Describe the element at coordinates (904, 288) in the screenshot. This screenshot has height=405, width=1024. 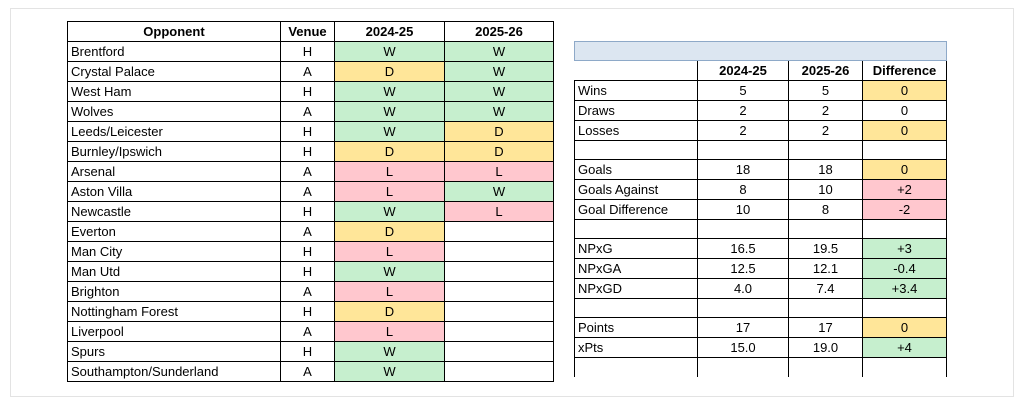
I see `summary-difference-cell: +3.4` at that location.